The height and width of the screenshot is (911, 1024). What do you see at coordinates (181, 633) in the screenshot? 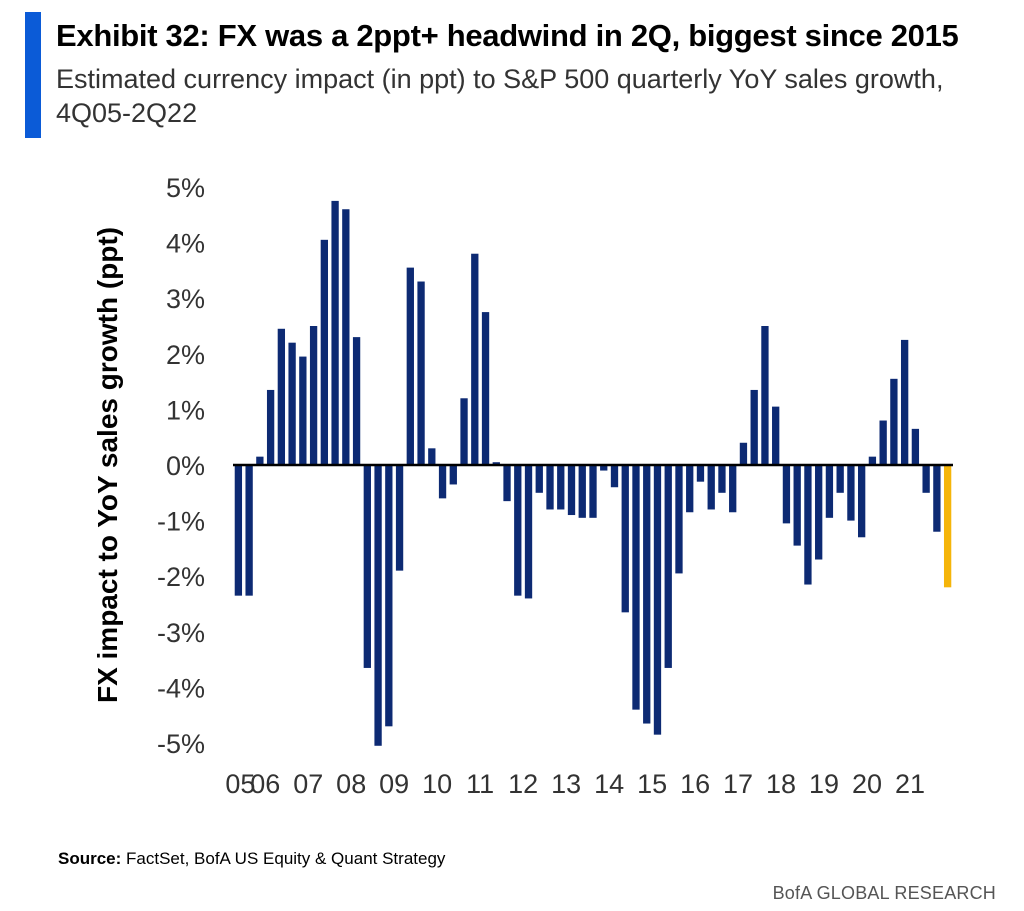
I see `y-tick-label: -3%` at bounding box center [181, 633].